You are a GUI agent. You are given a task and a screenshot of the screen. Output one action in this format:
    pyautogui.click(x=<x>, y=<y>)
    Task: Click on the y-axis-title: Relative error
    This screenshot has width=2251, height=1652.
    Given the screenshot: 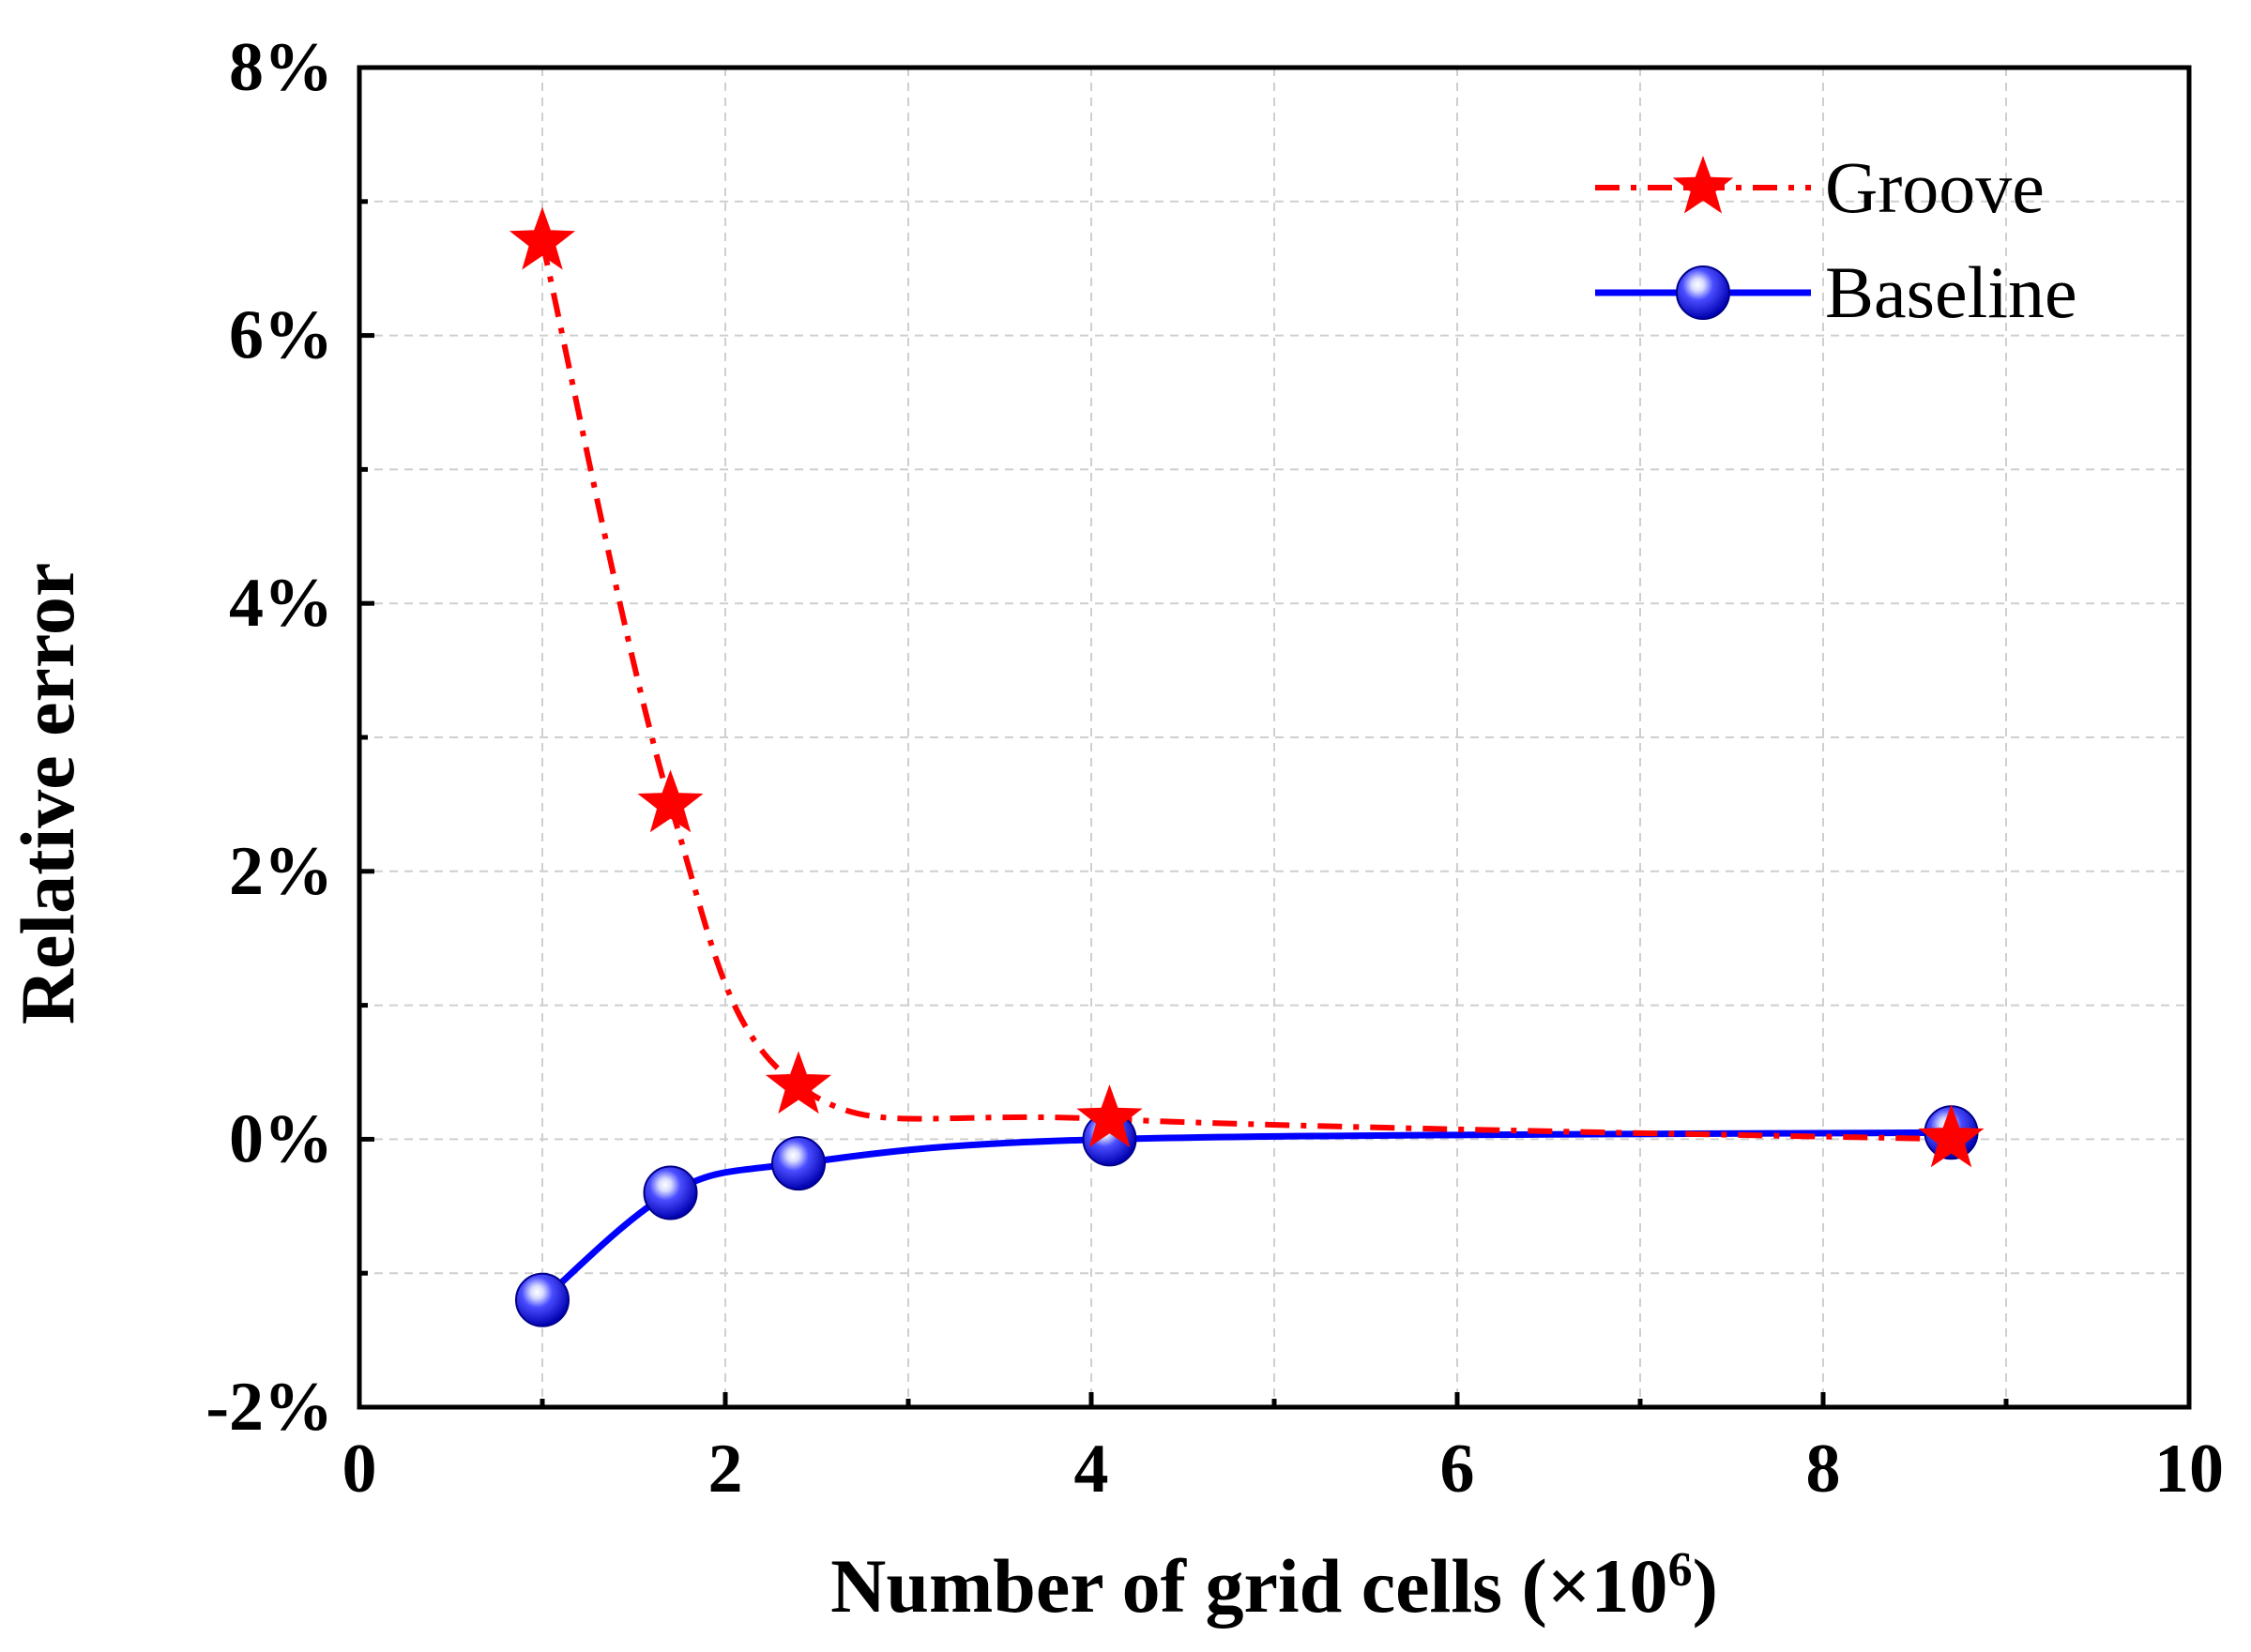 What is the action you would take?
    pyautogui.click(x=47, y=794)
    